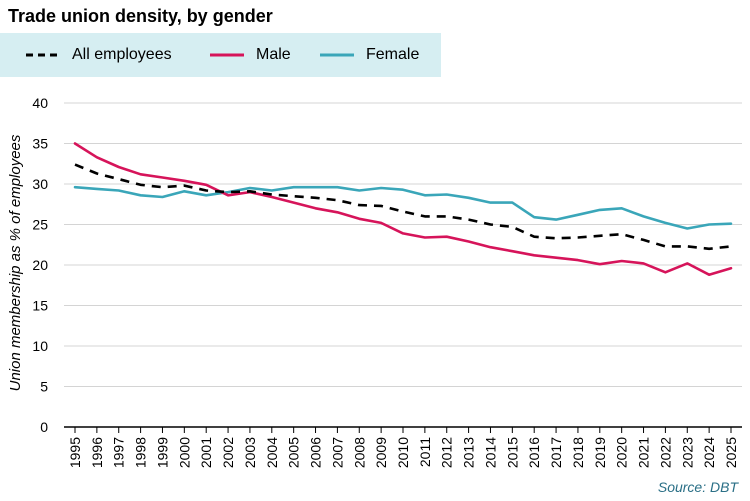 The height and width of the screenshot is (501, 750). I want to click on legend-item-female: Female, so click(369, 55).